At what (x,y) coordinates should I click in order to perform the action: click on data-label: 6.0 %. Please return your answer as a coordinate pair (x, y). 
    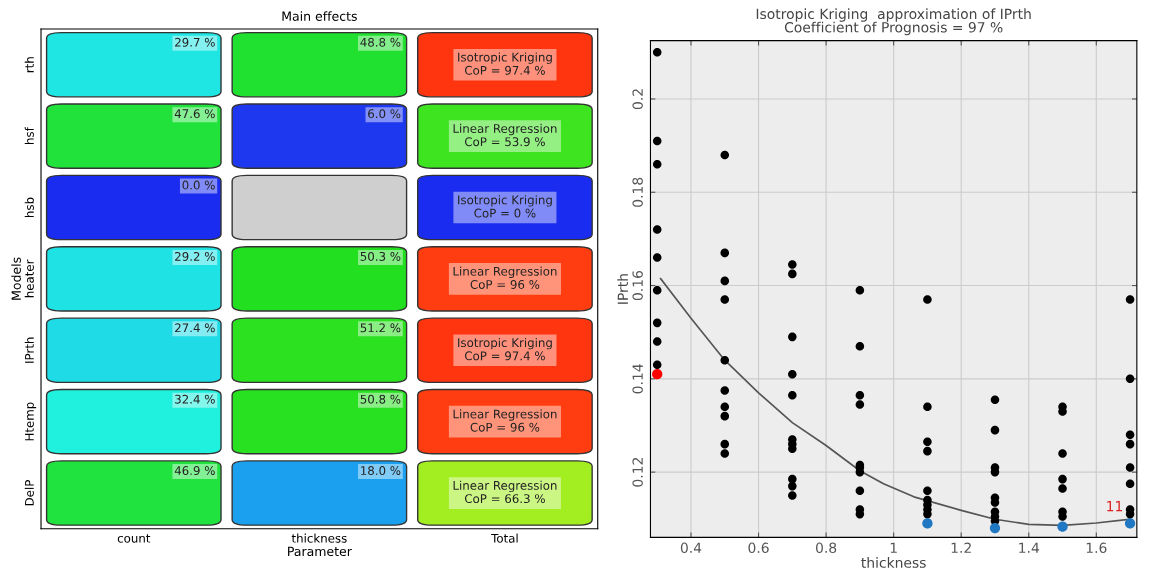
    Looking at the image, I should click on (384, 114).